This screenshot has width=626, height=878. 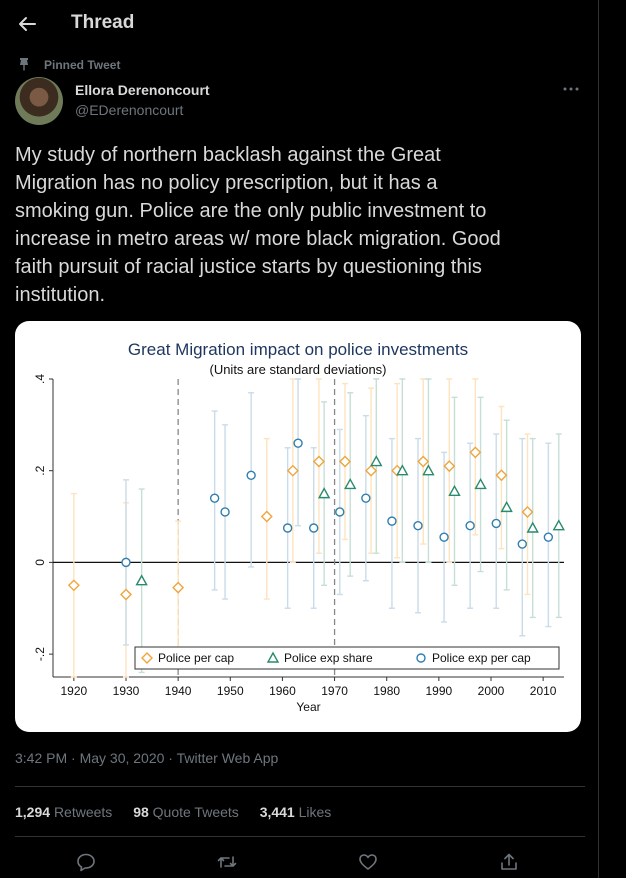 What do you see at coordinates (282, 691) in the screenshot?
I see `x-tick-label: 1960` at bounding box center [282, 691].